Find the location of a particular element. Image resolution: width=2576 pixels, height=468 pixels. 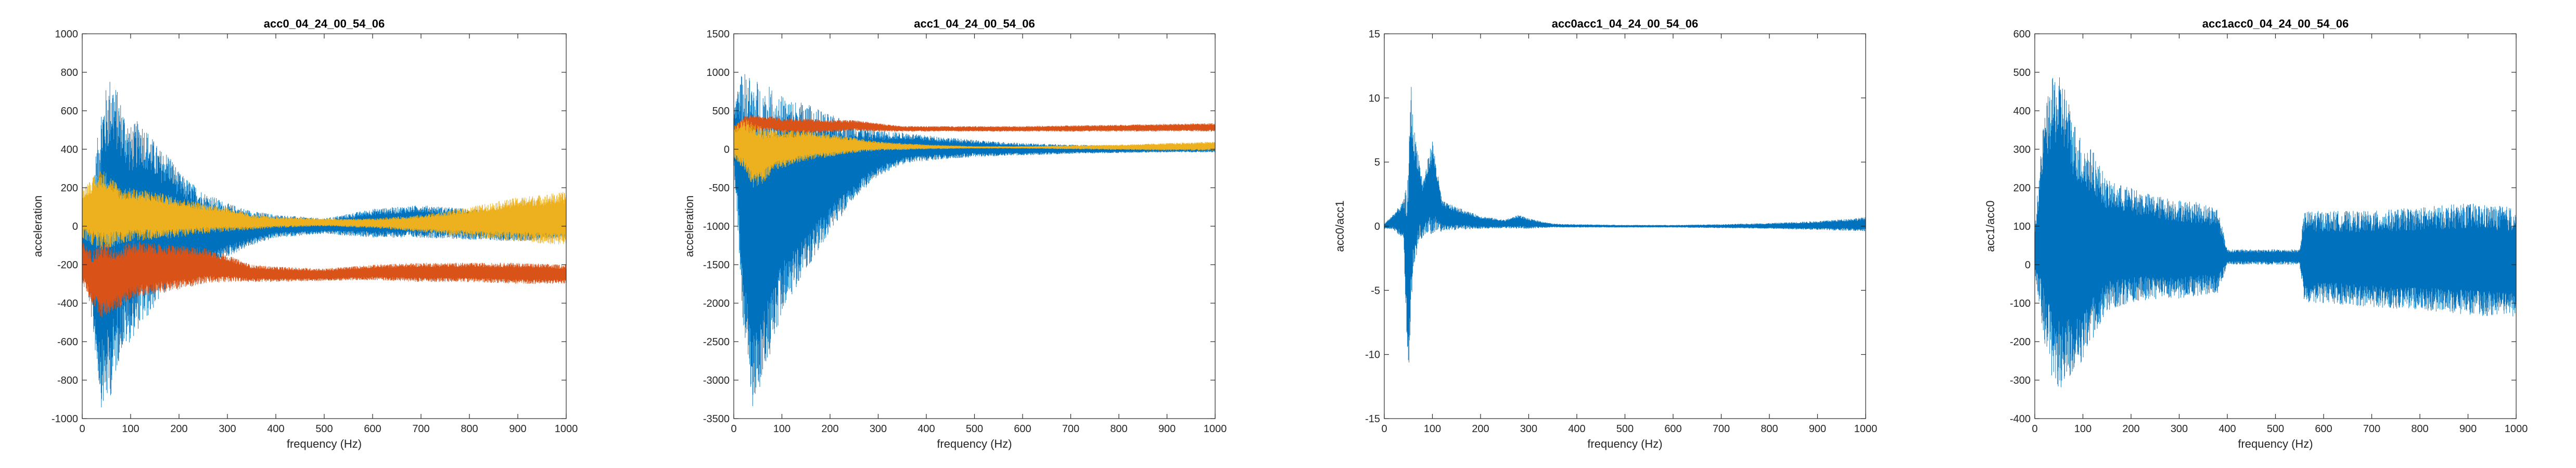

y-tick-label: -10 is located at coordinates (1372, 355).